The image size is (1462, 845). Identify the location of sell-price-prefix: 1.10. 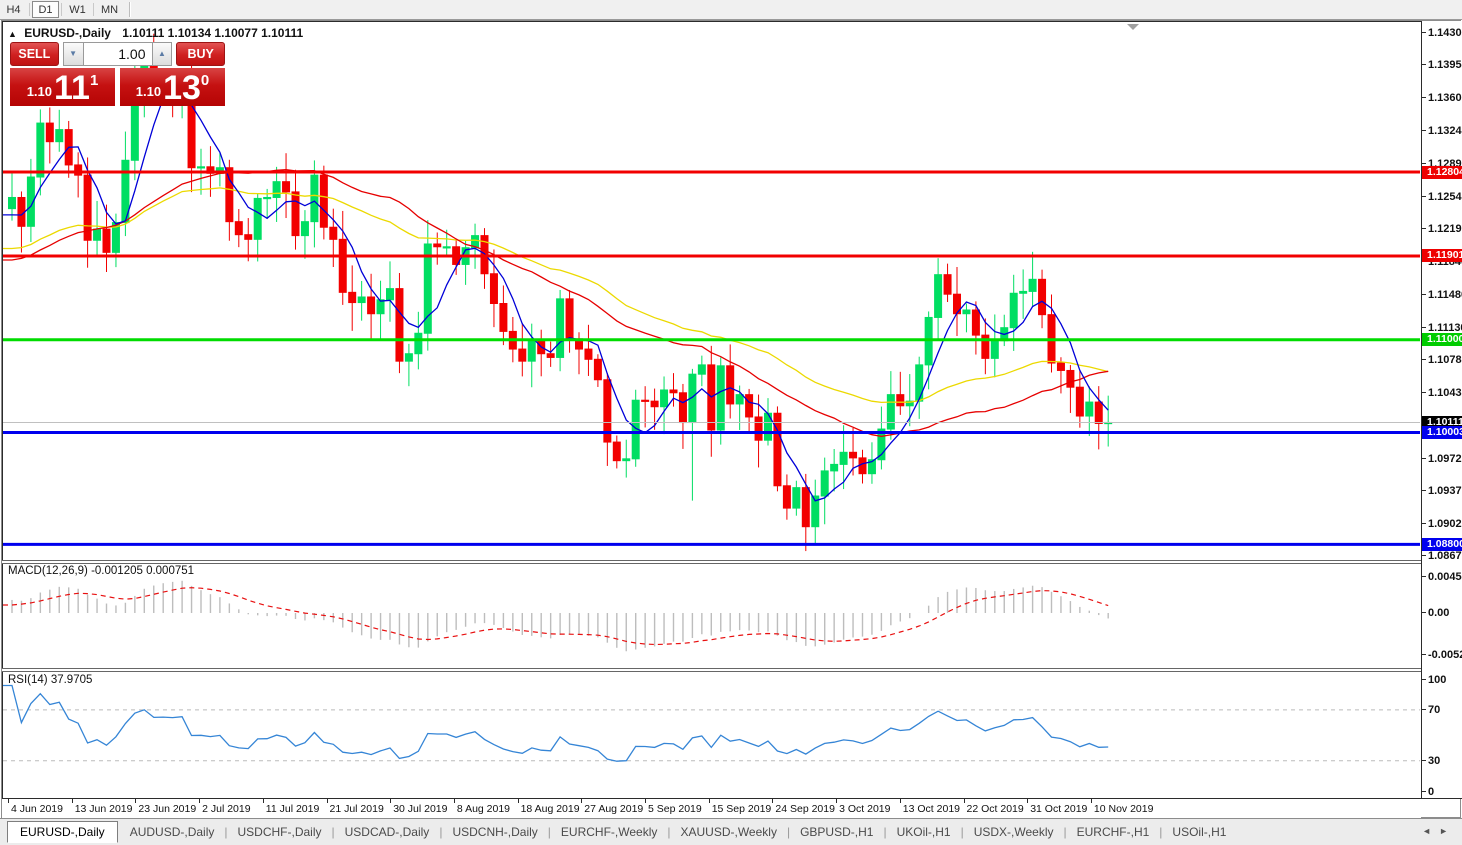
(39, 91).